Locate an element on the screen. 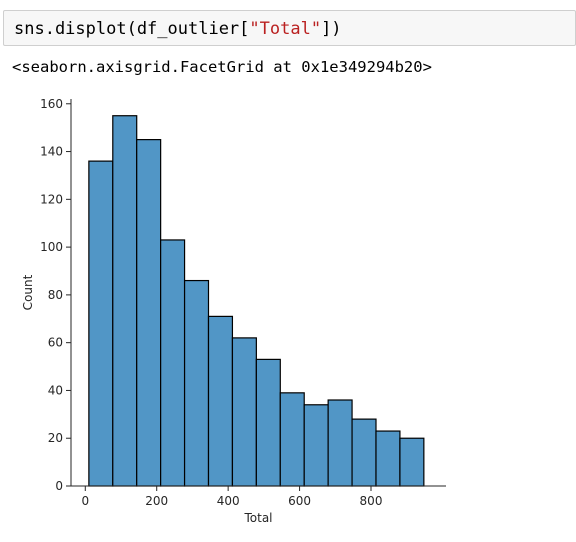 The height and width of the screenshot is (542, 576). code-suffix: ]) is located at coordinates (331, 29).